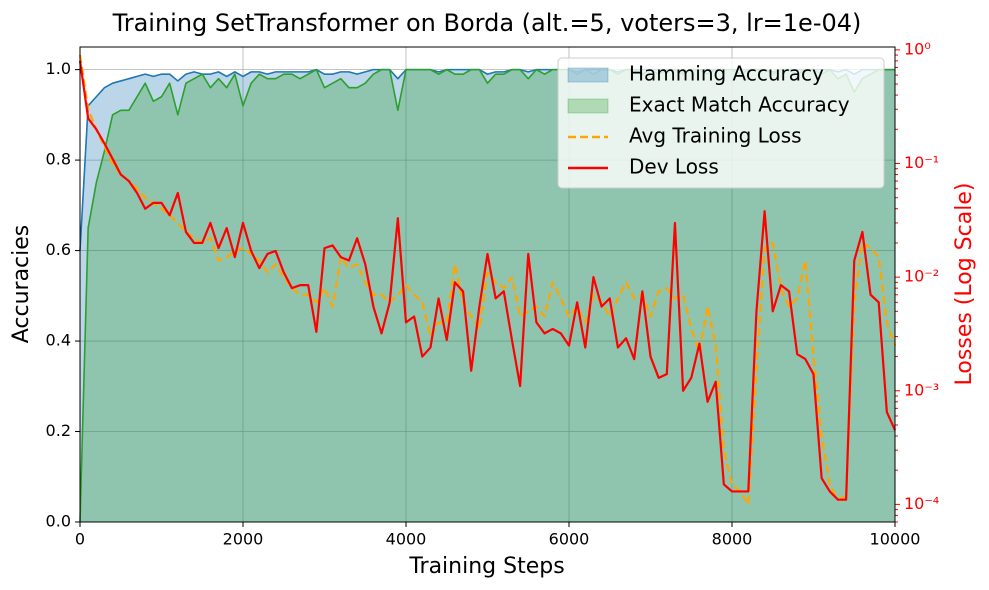 The image size is (989, 590). Describe the element at coordinates (58, 340) in the screenshot. I see `y-tick-label: 0.4` at that location.